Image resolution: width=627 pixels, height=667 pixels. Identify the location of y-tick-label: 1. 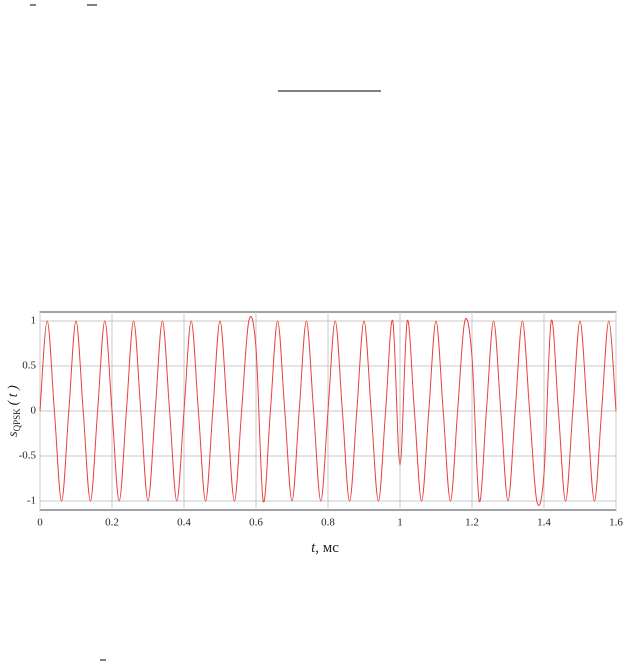
(34, 321).